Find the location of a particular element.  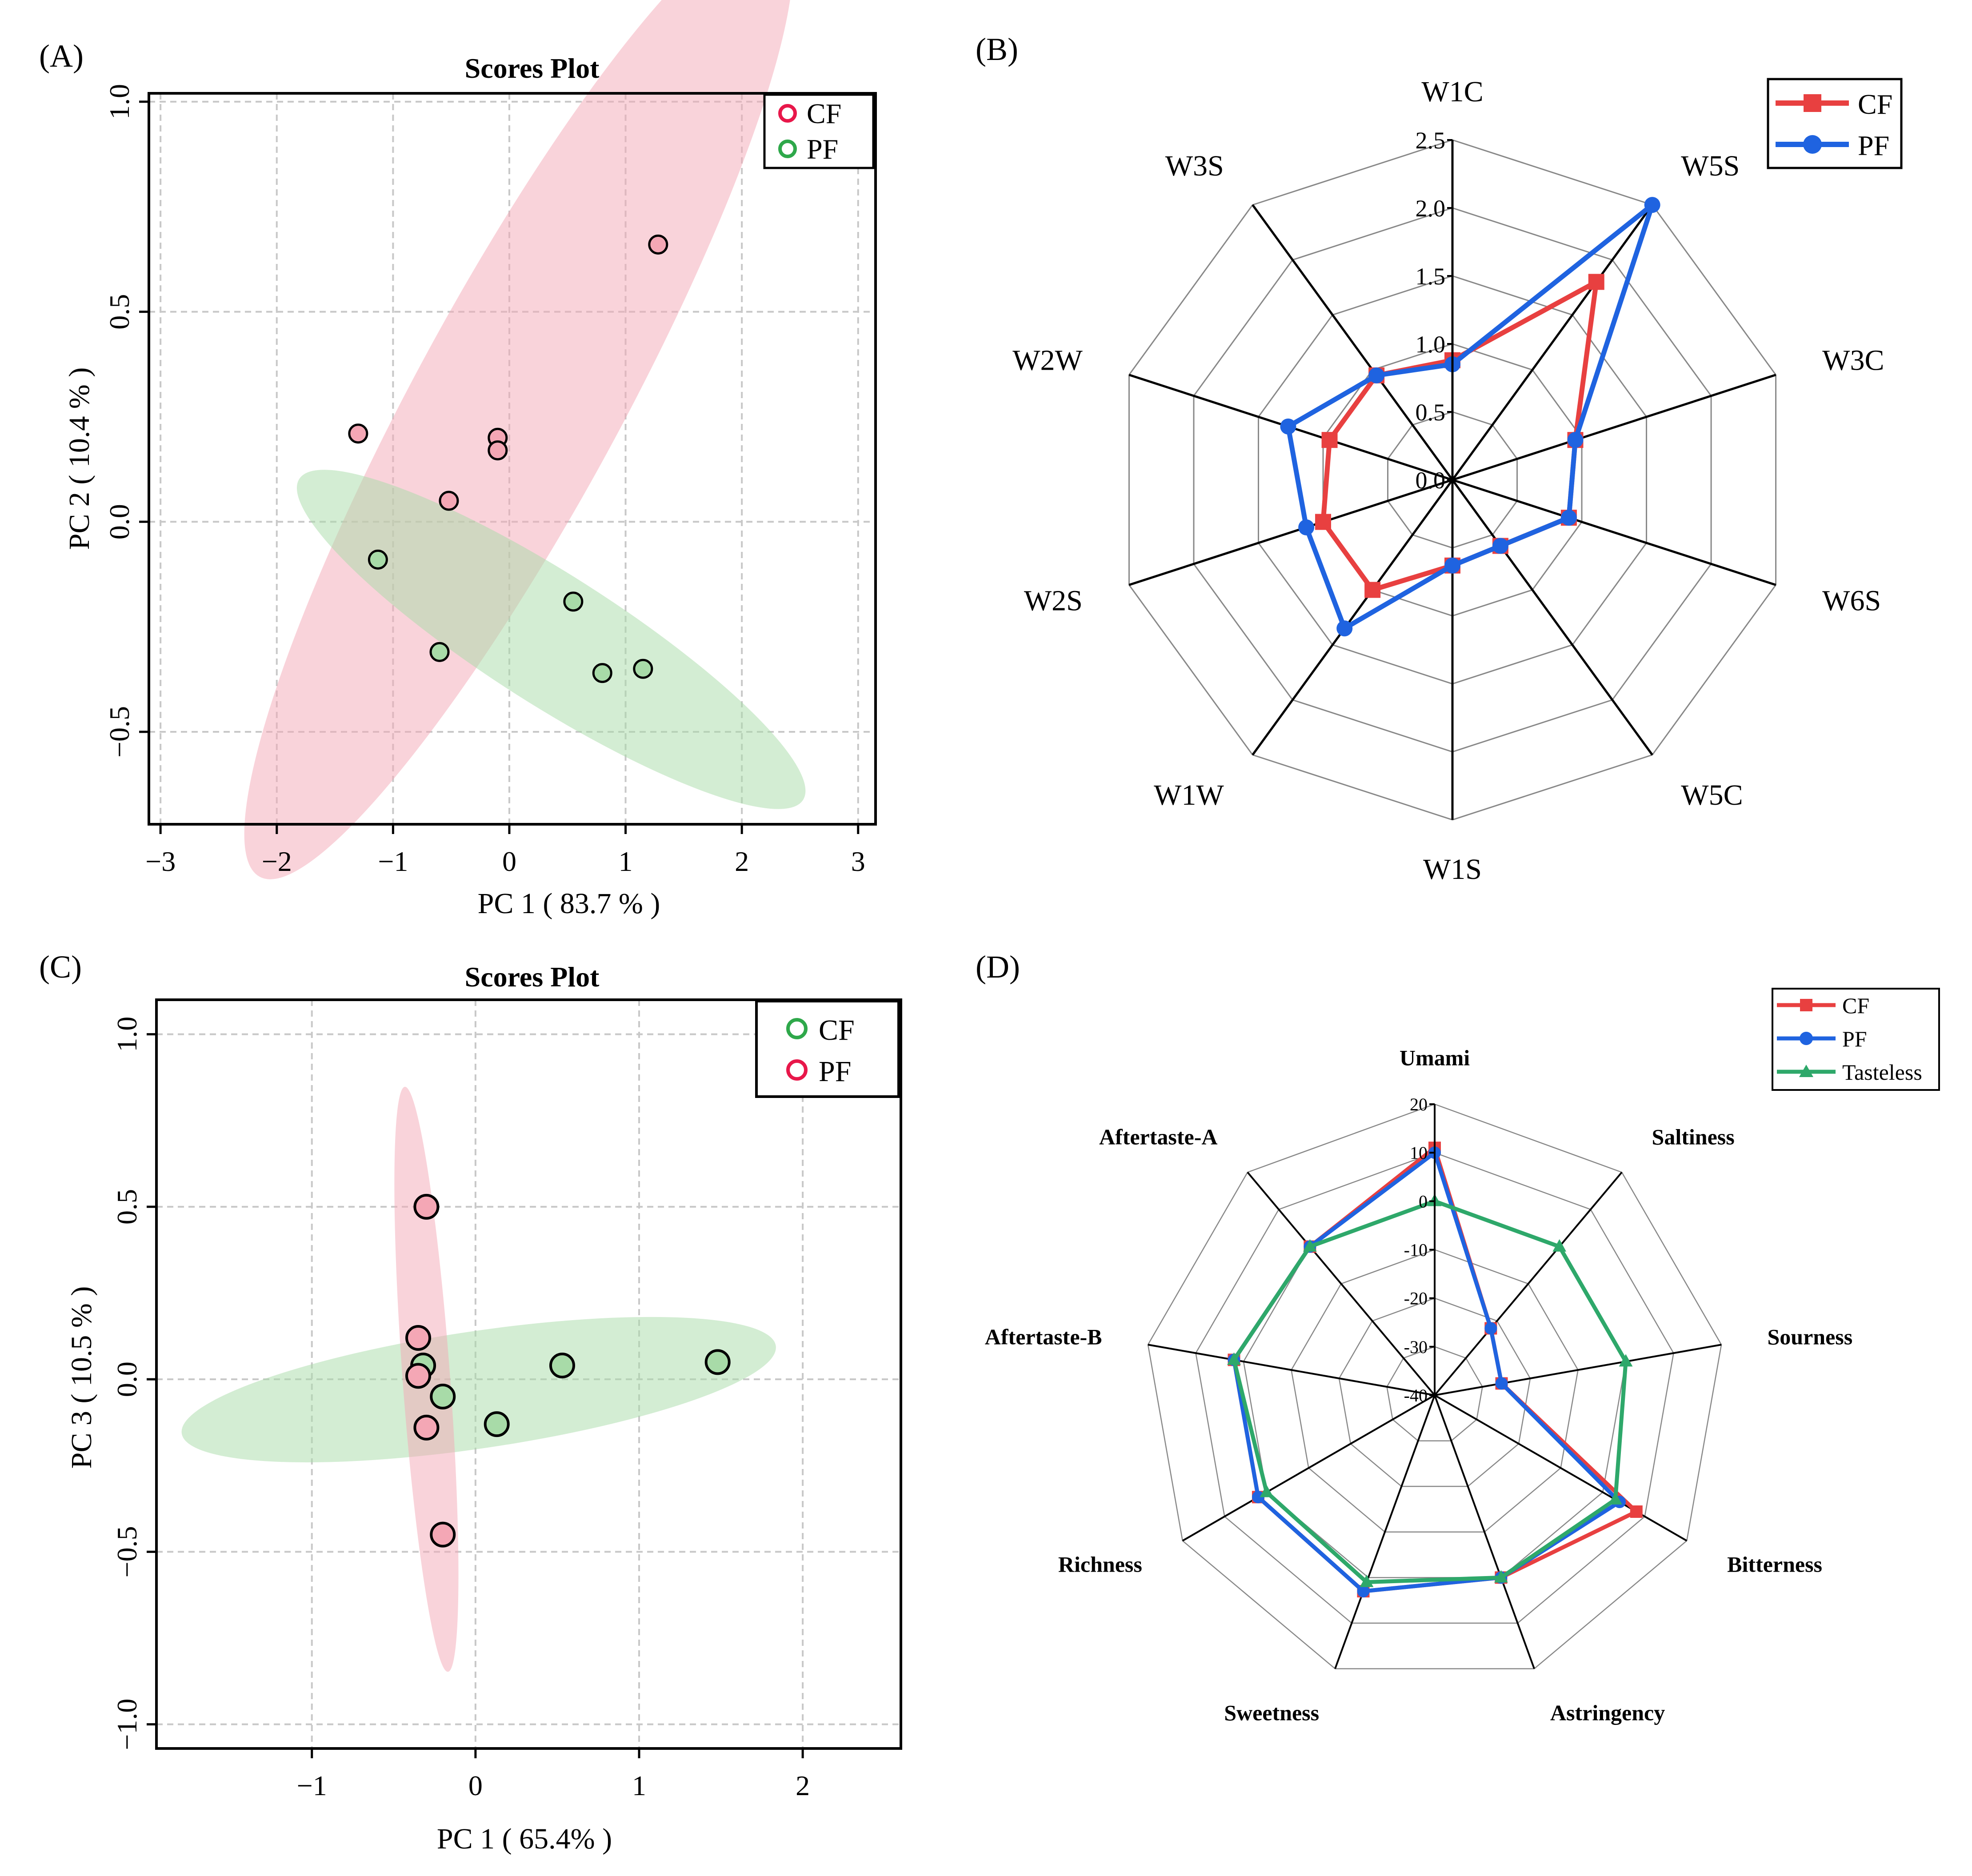

radial-tick-label: 2.5 is located at coordinates (1431, 140).